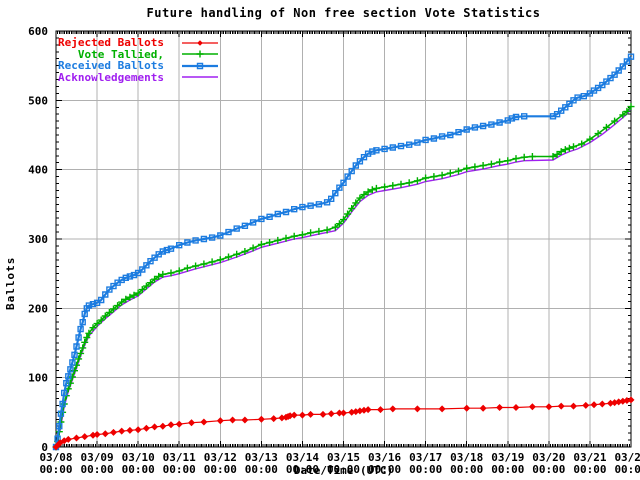 This screenshot has width=640, height=480. Describe the element at coordinates (507, 457) in the screenshot. I see `svg-text: 03/19` at that location.